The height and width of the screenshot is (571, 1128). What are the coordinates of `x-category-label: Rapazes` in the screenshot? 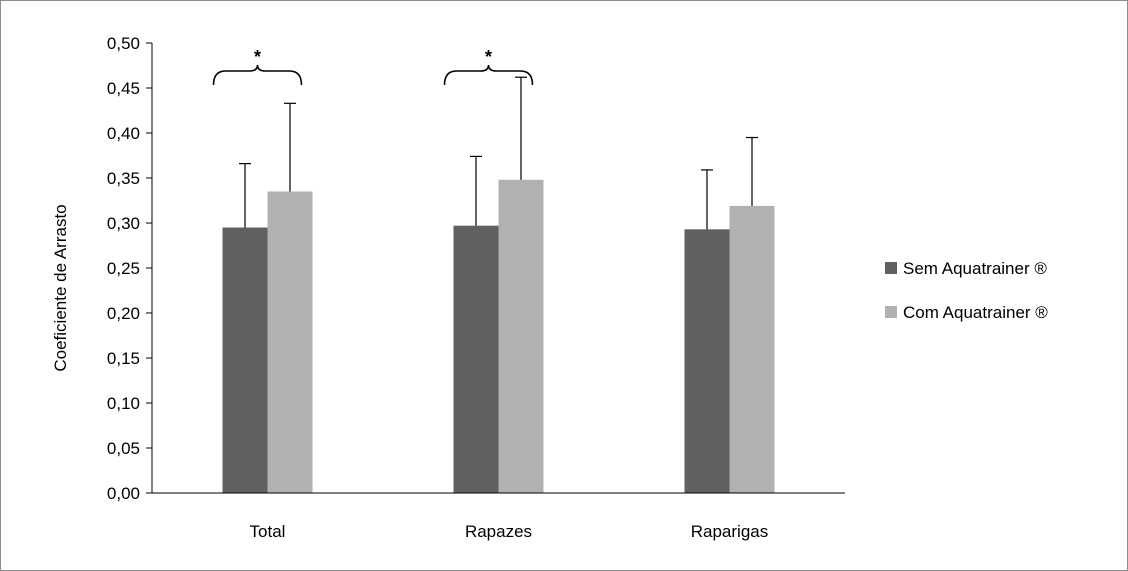 It's located at (498, 531).